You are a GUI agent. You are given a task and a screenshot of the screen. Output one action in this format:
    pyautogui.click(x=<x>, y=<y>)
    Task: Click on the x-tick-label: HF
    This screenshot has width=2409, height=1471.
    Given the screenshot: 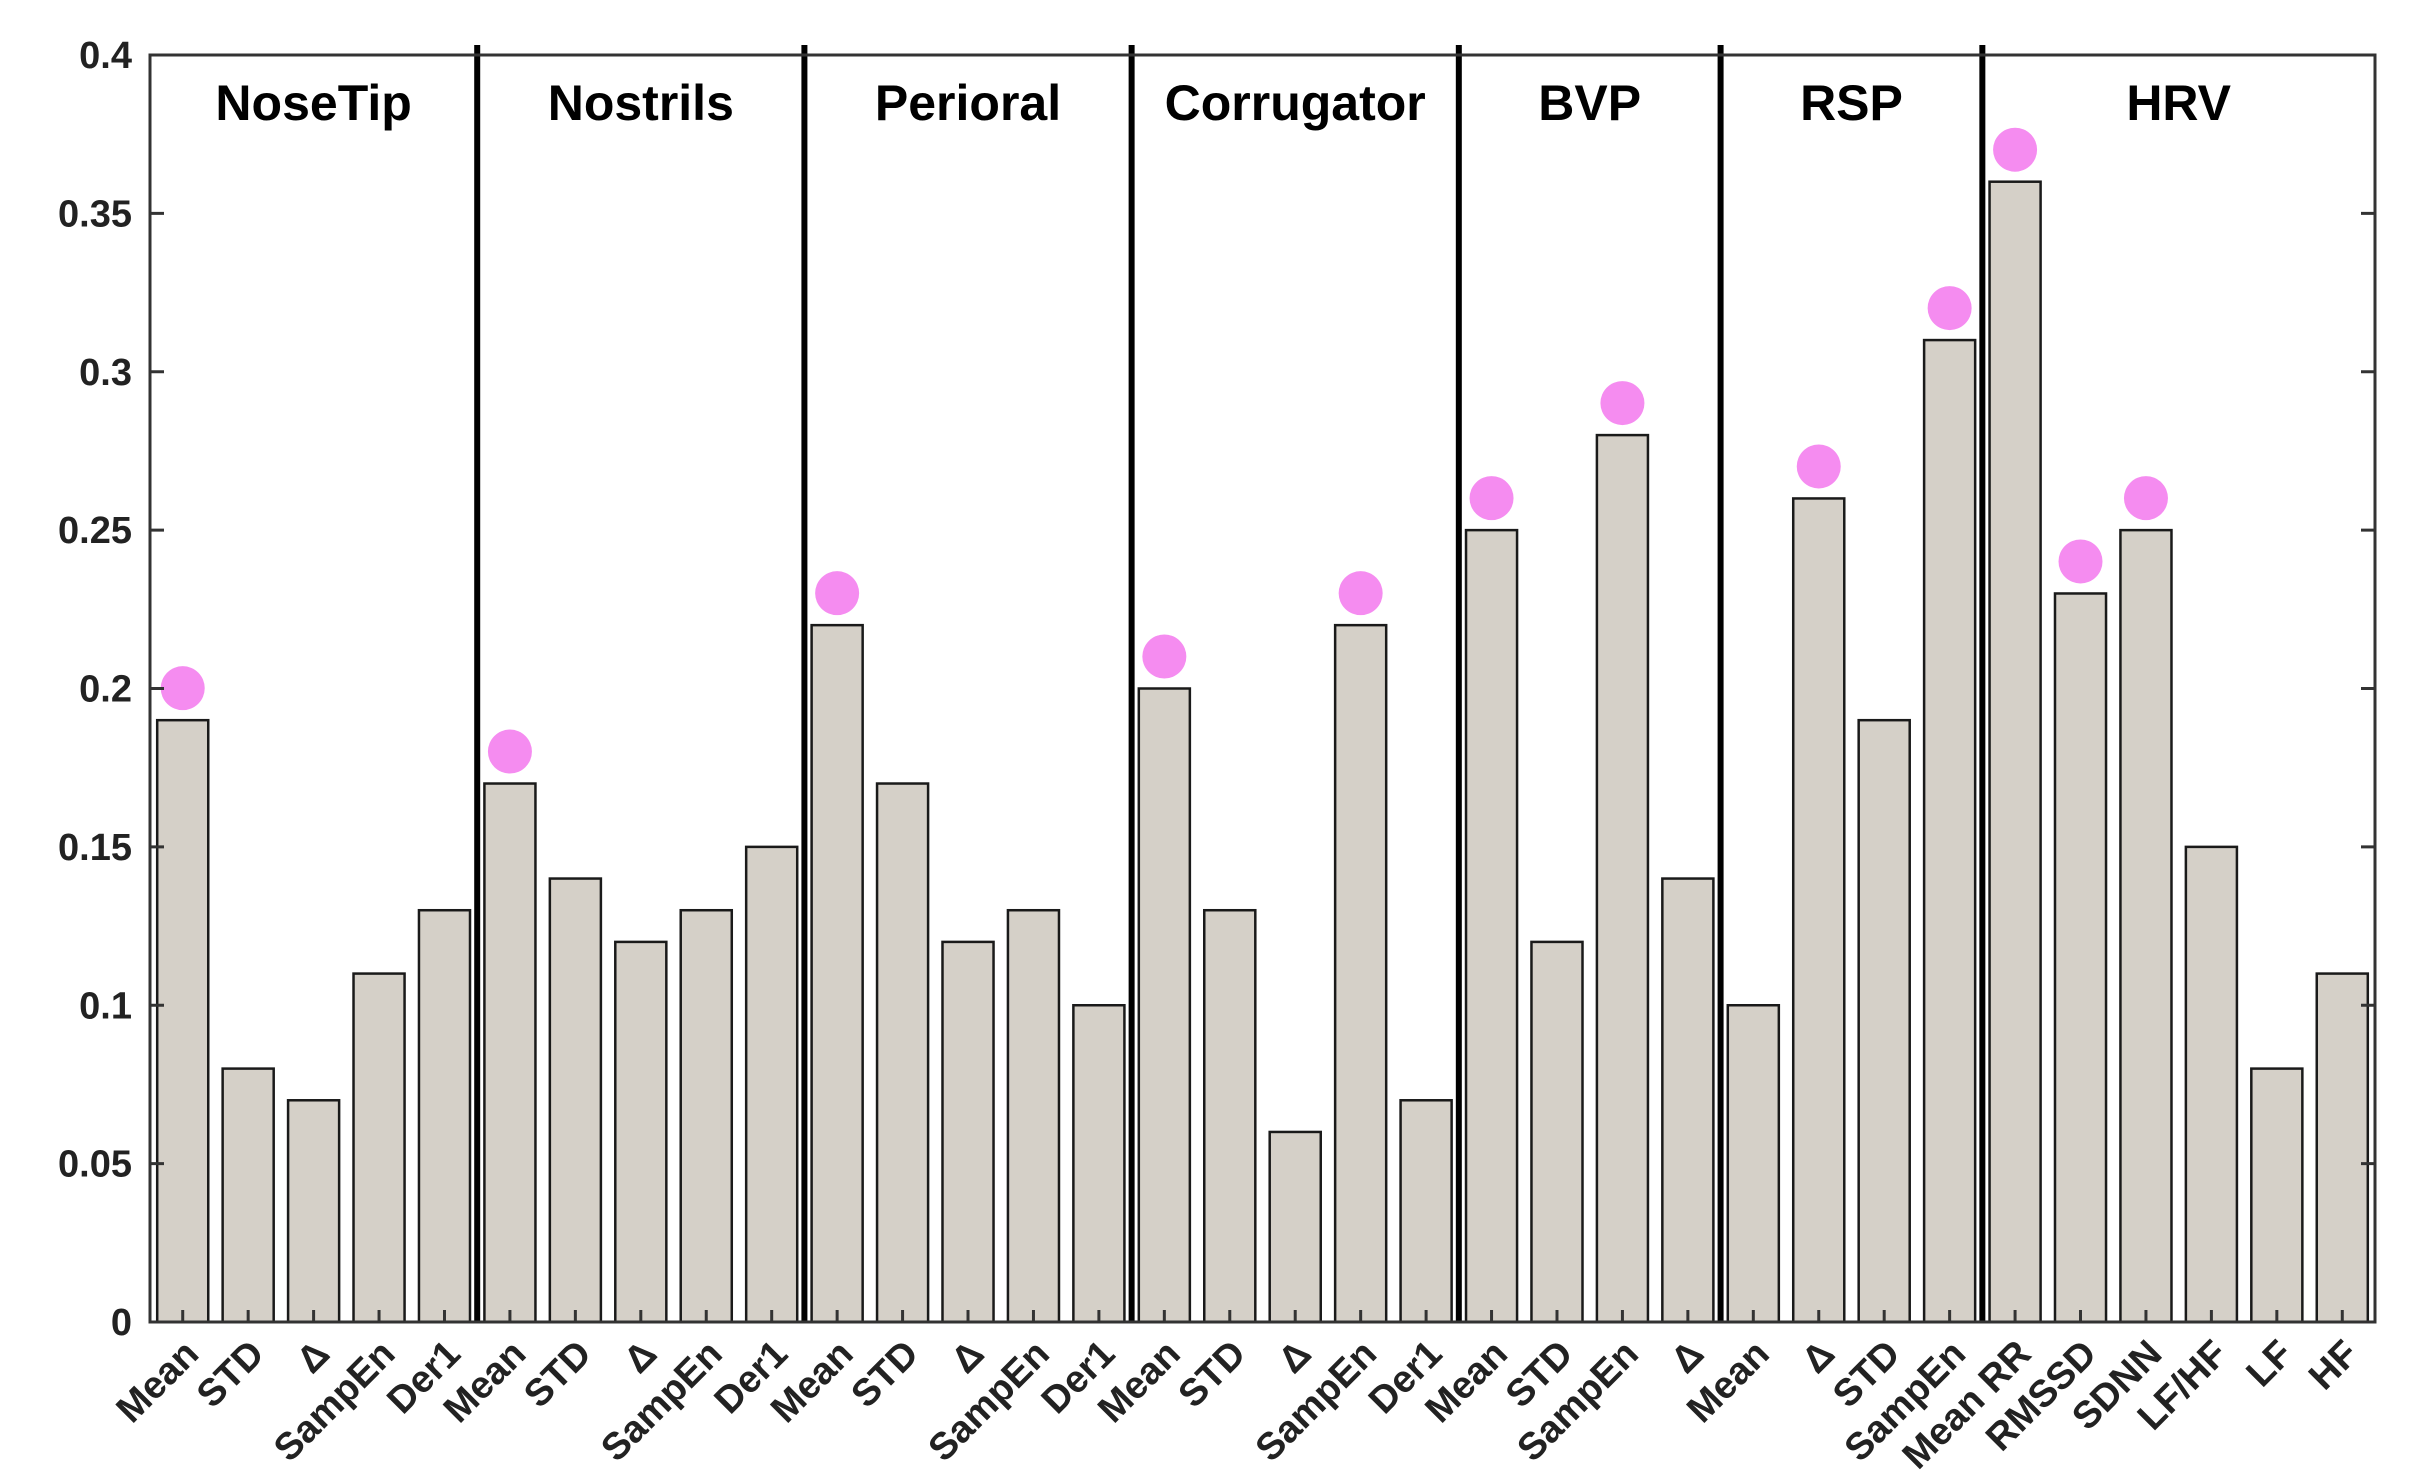 What is the action you would take?
    pyautogui.click(x=2334, y=1366)
    